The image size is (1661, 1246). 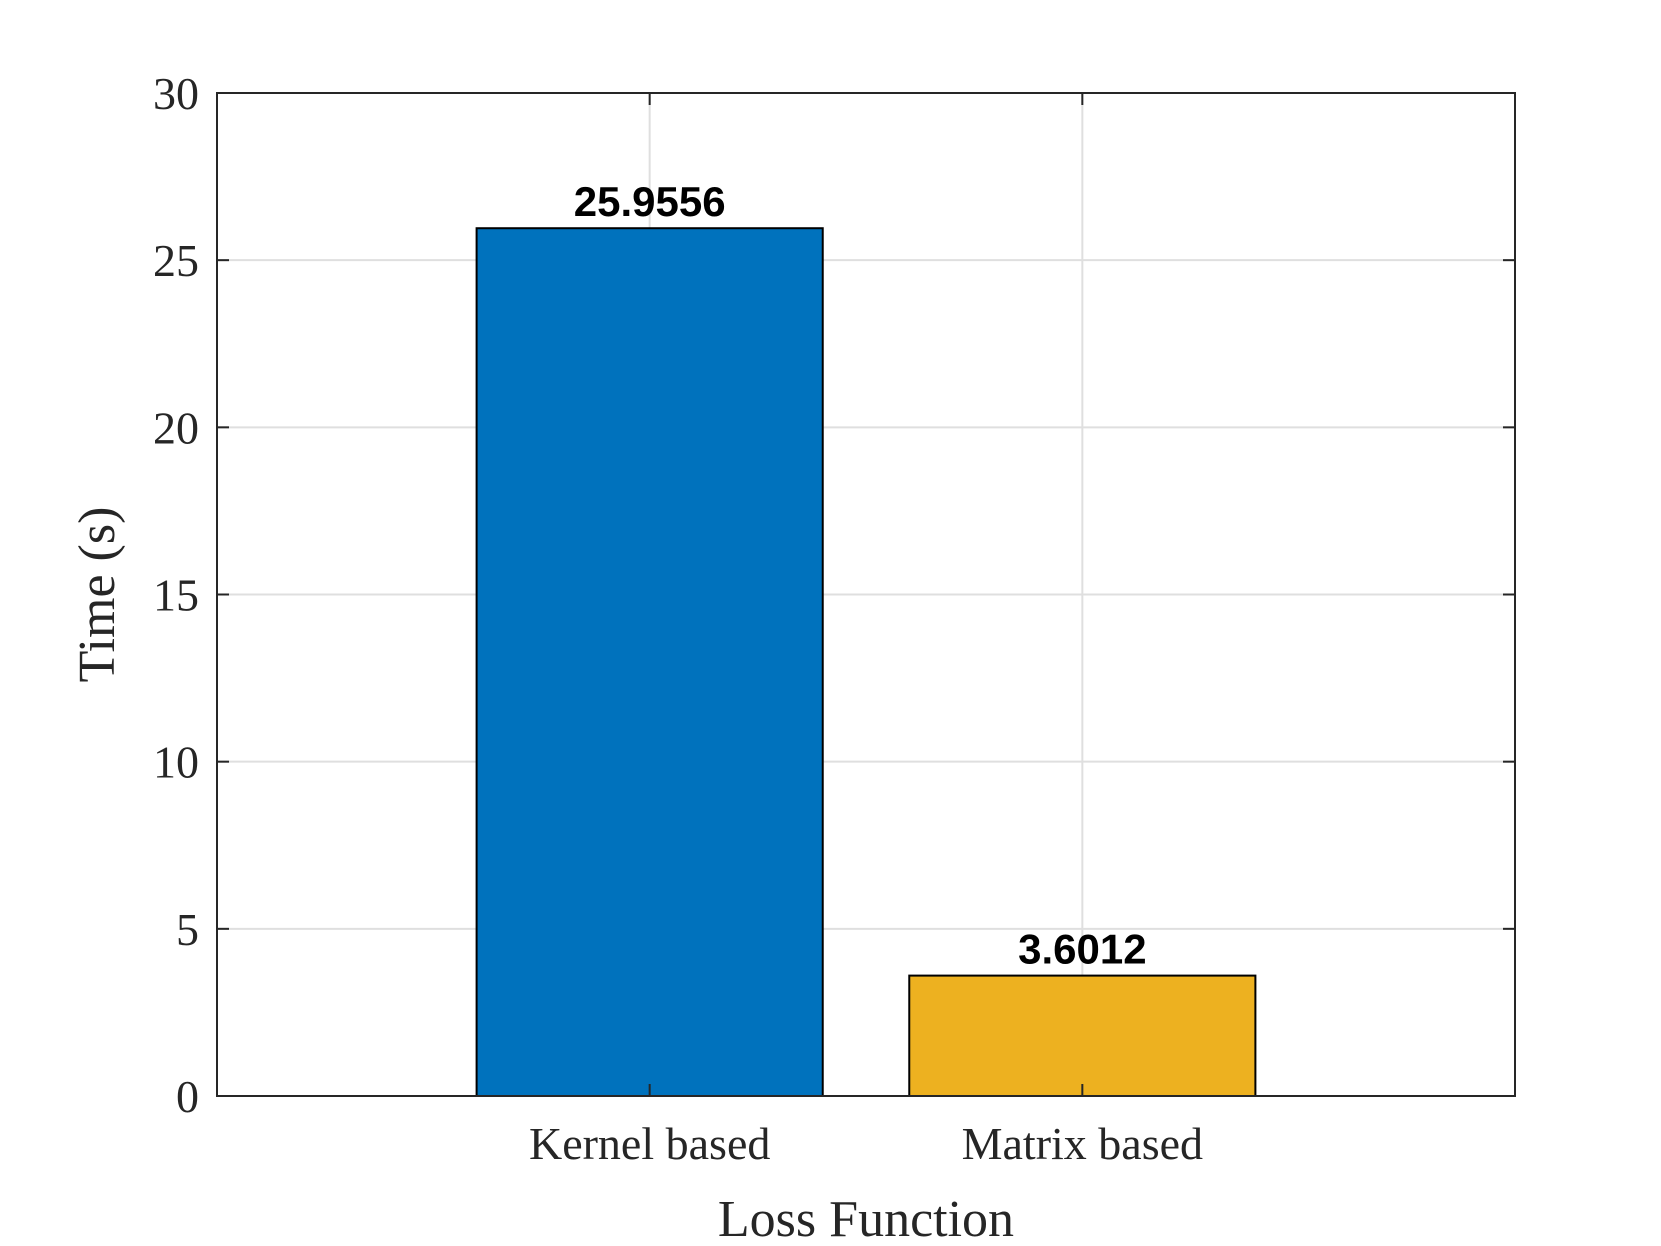 What do you see at coordinates (866, 1143) in the screenshot?
I see `x-tick-labels: Kernel based Matrix based` at bounding box center [866, 1143].